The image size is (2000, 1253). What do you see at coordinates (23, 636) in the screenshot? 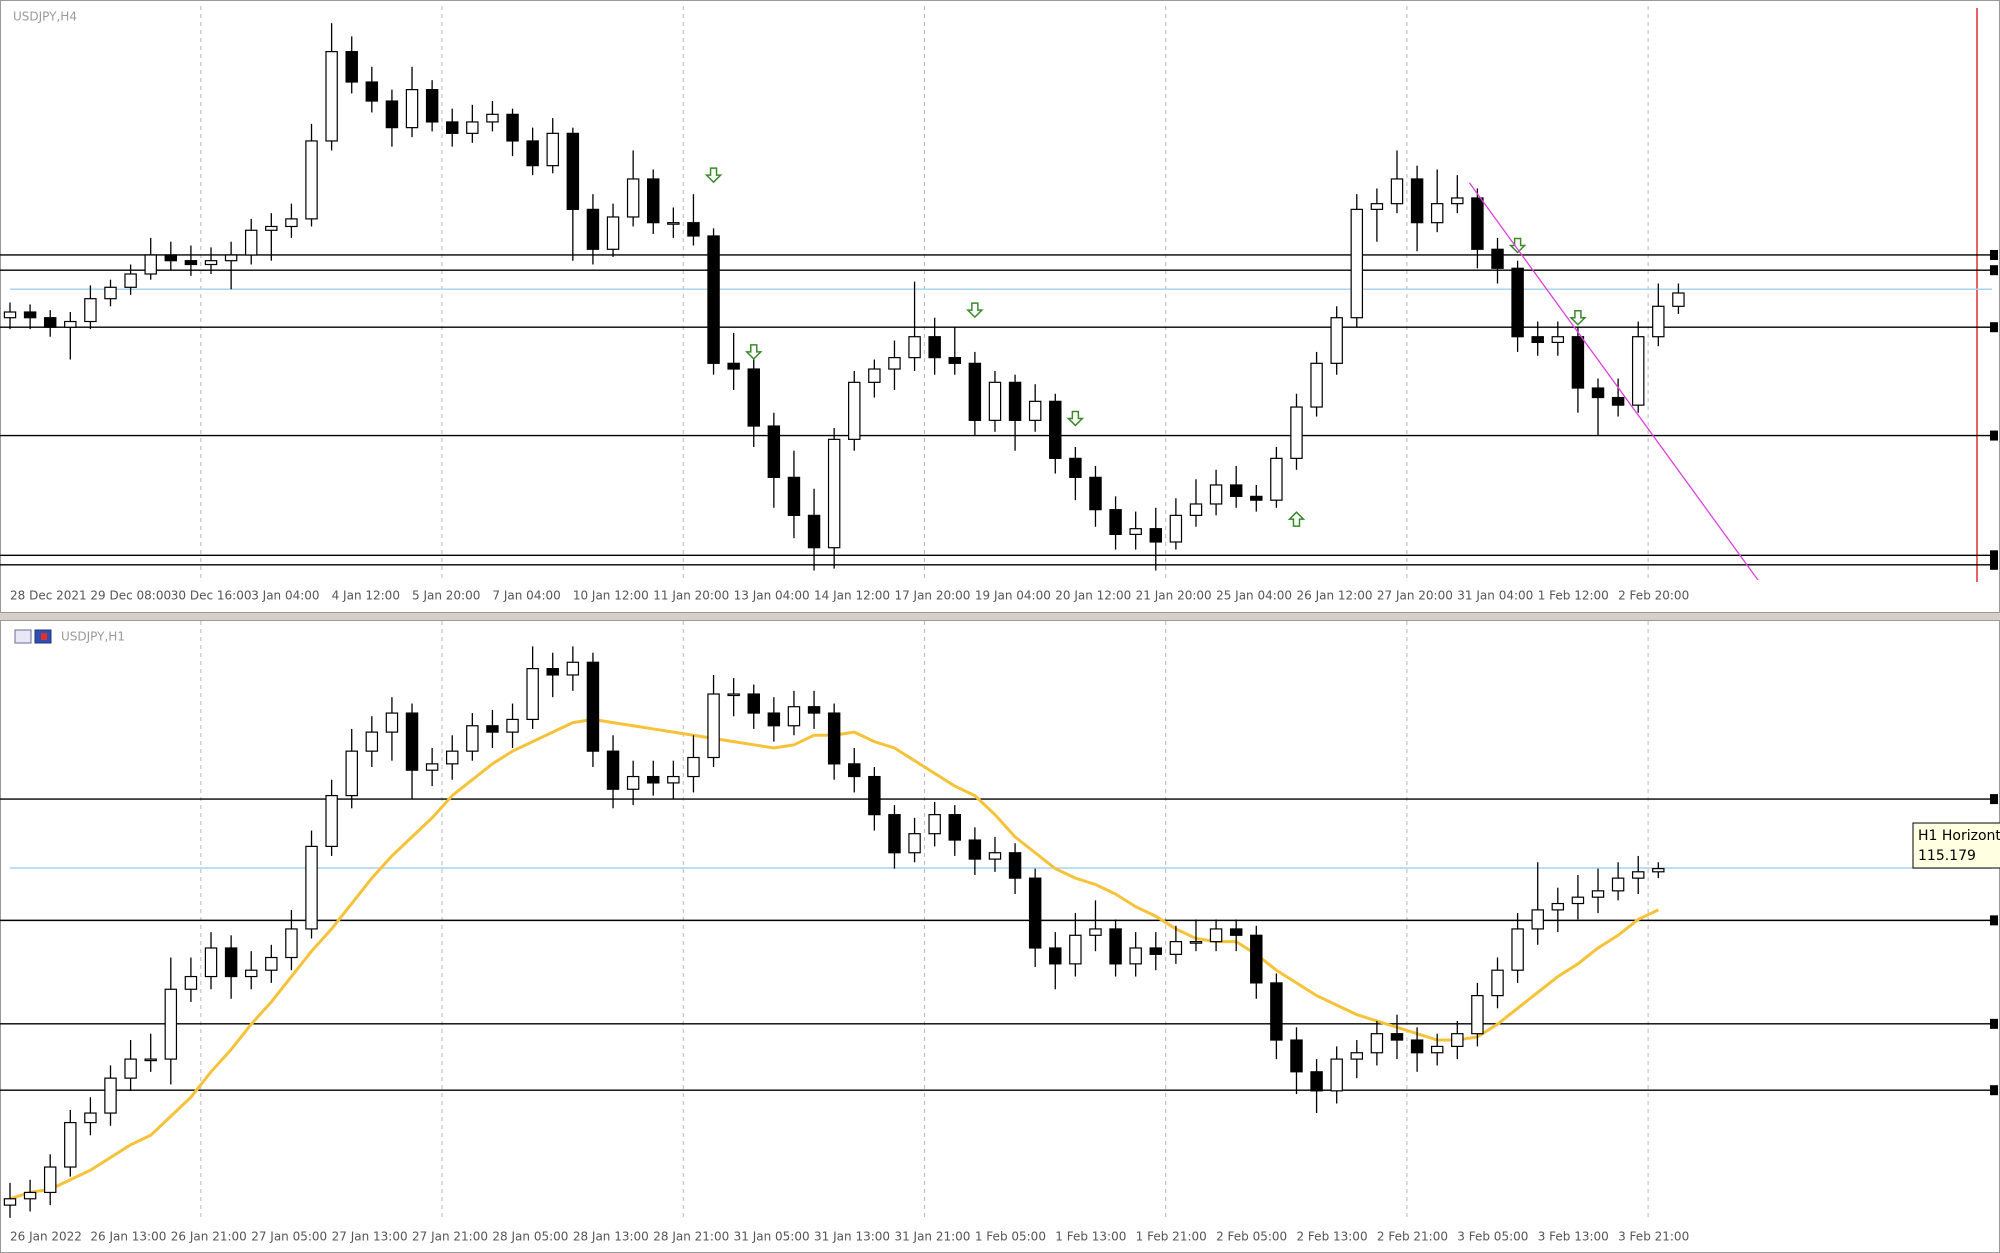
I see `icon` at bounding box center [23, 636].